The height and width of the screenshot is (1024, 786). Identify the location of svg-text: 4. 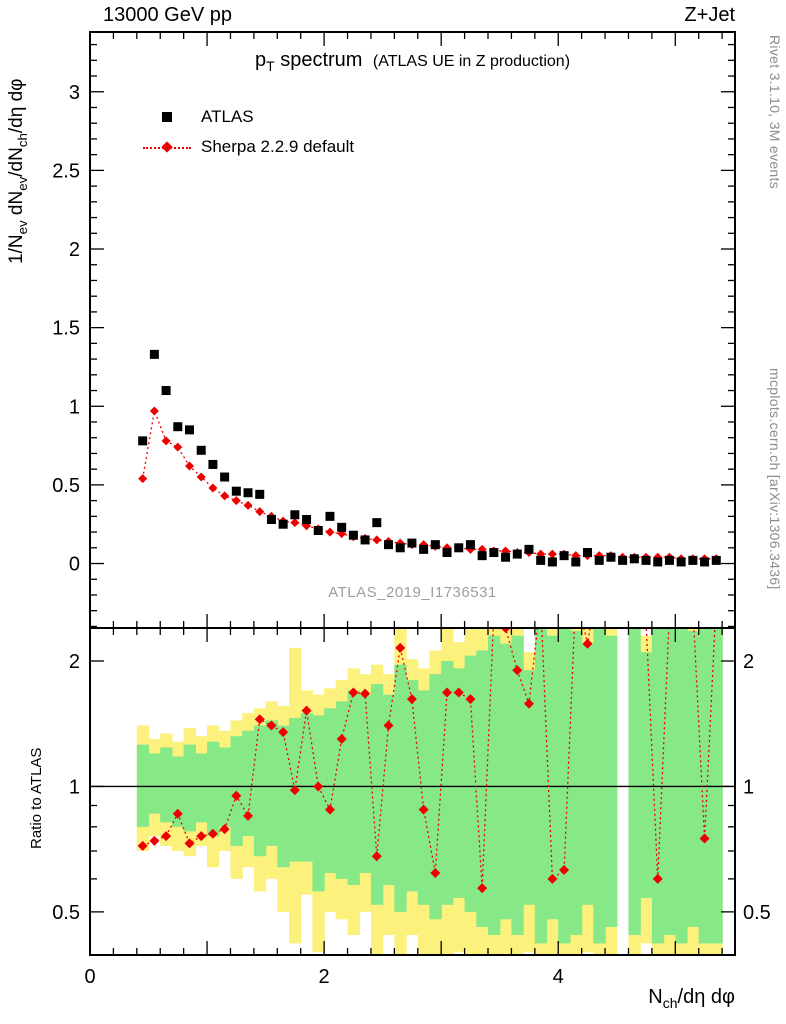
(558, 977).